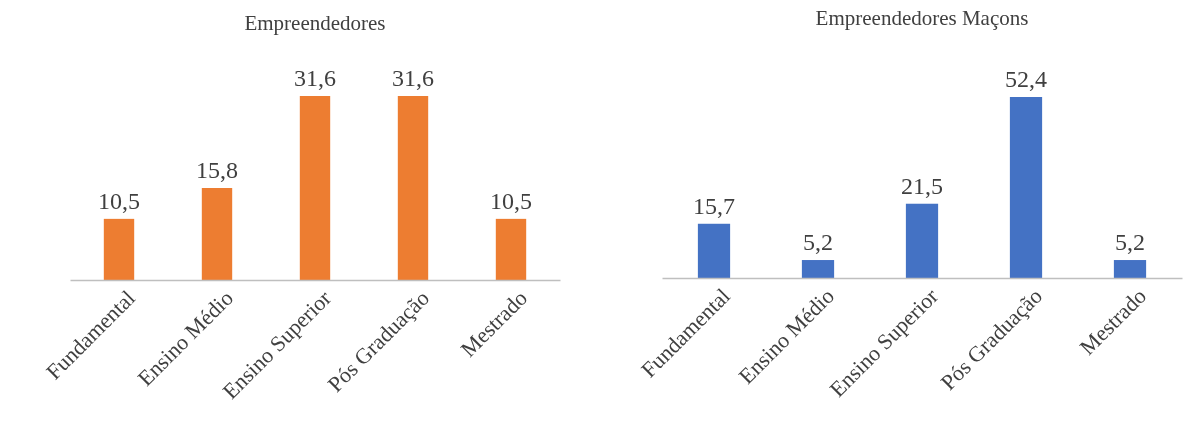  What do you see at coordinates (315, 23) in the screenshot?
I see `chart-title: Empreendedores` at bounding box center [315, 23].